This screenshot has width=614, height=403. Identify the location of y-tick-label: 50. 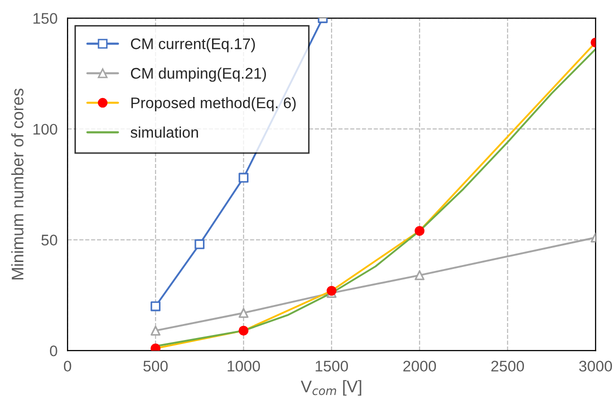
(49, 240).